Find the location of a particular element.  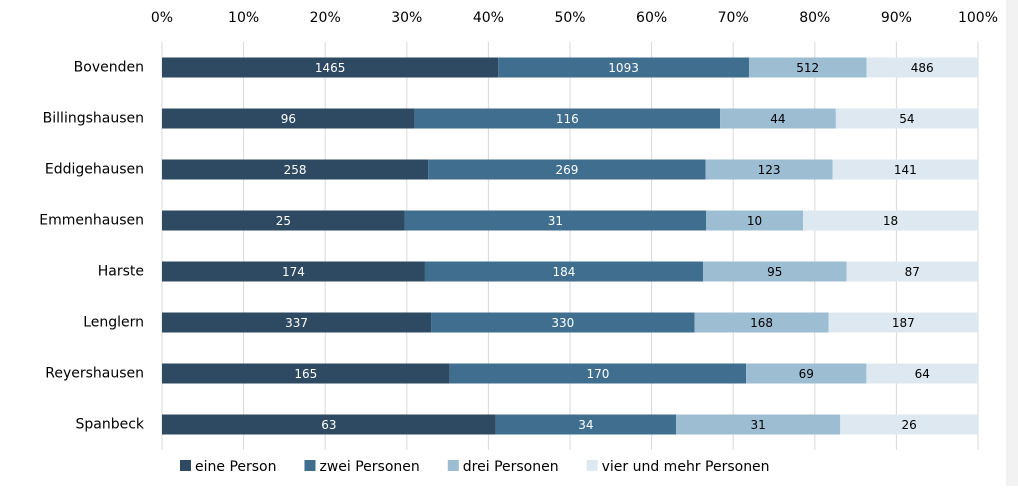

y-tick-label: Spanbeck is located at coordinates (109, 425).